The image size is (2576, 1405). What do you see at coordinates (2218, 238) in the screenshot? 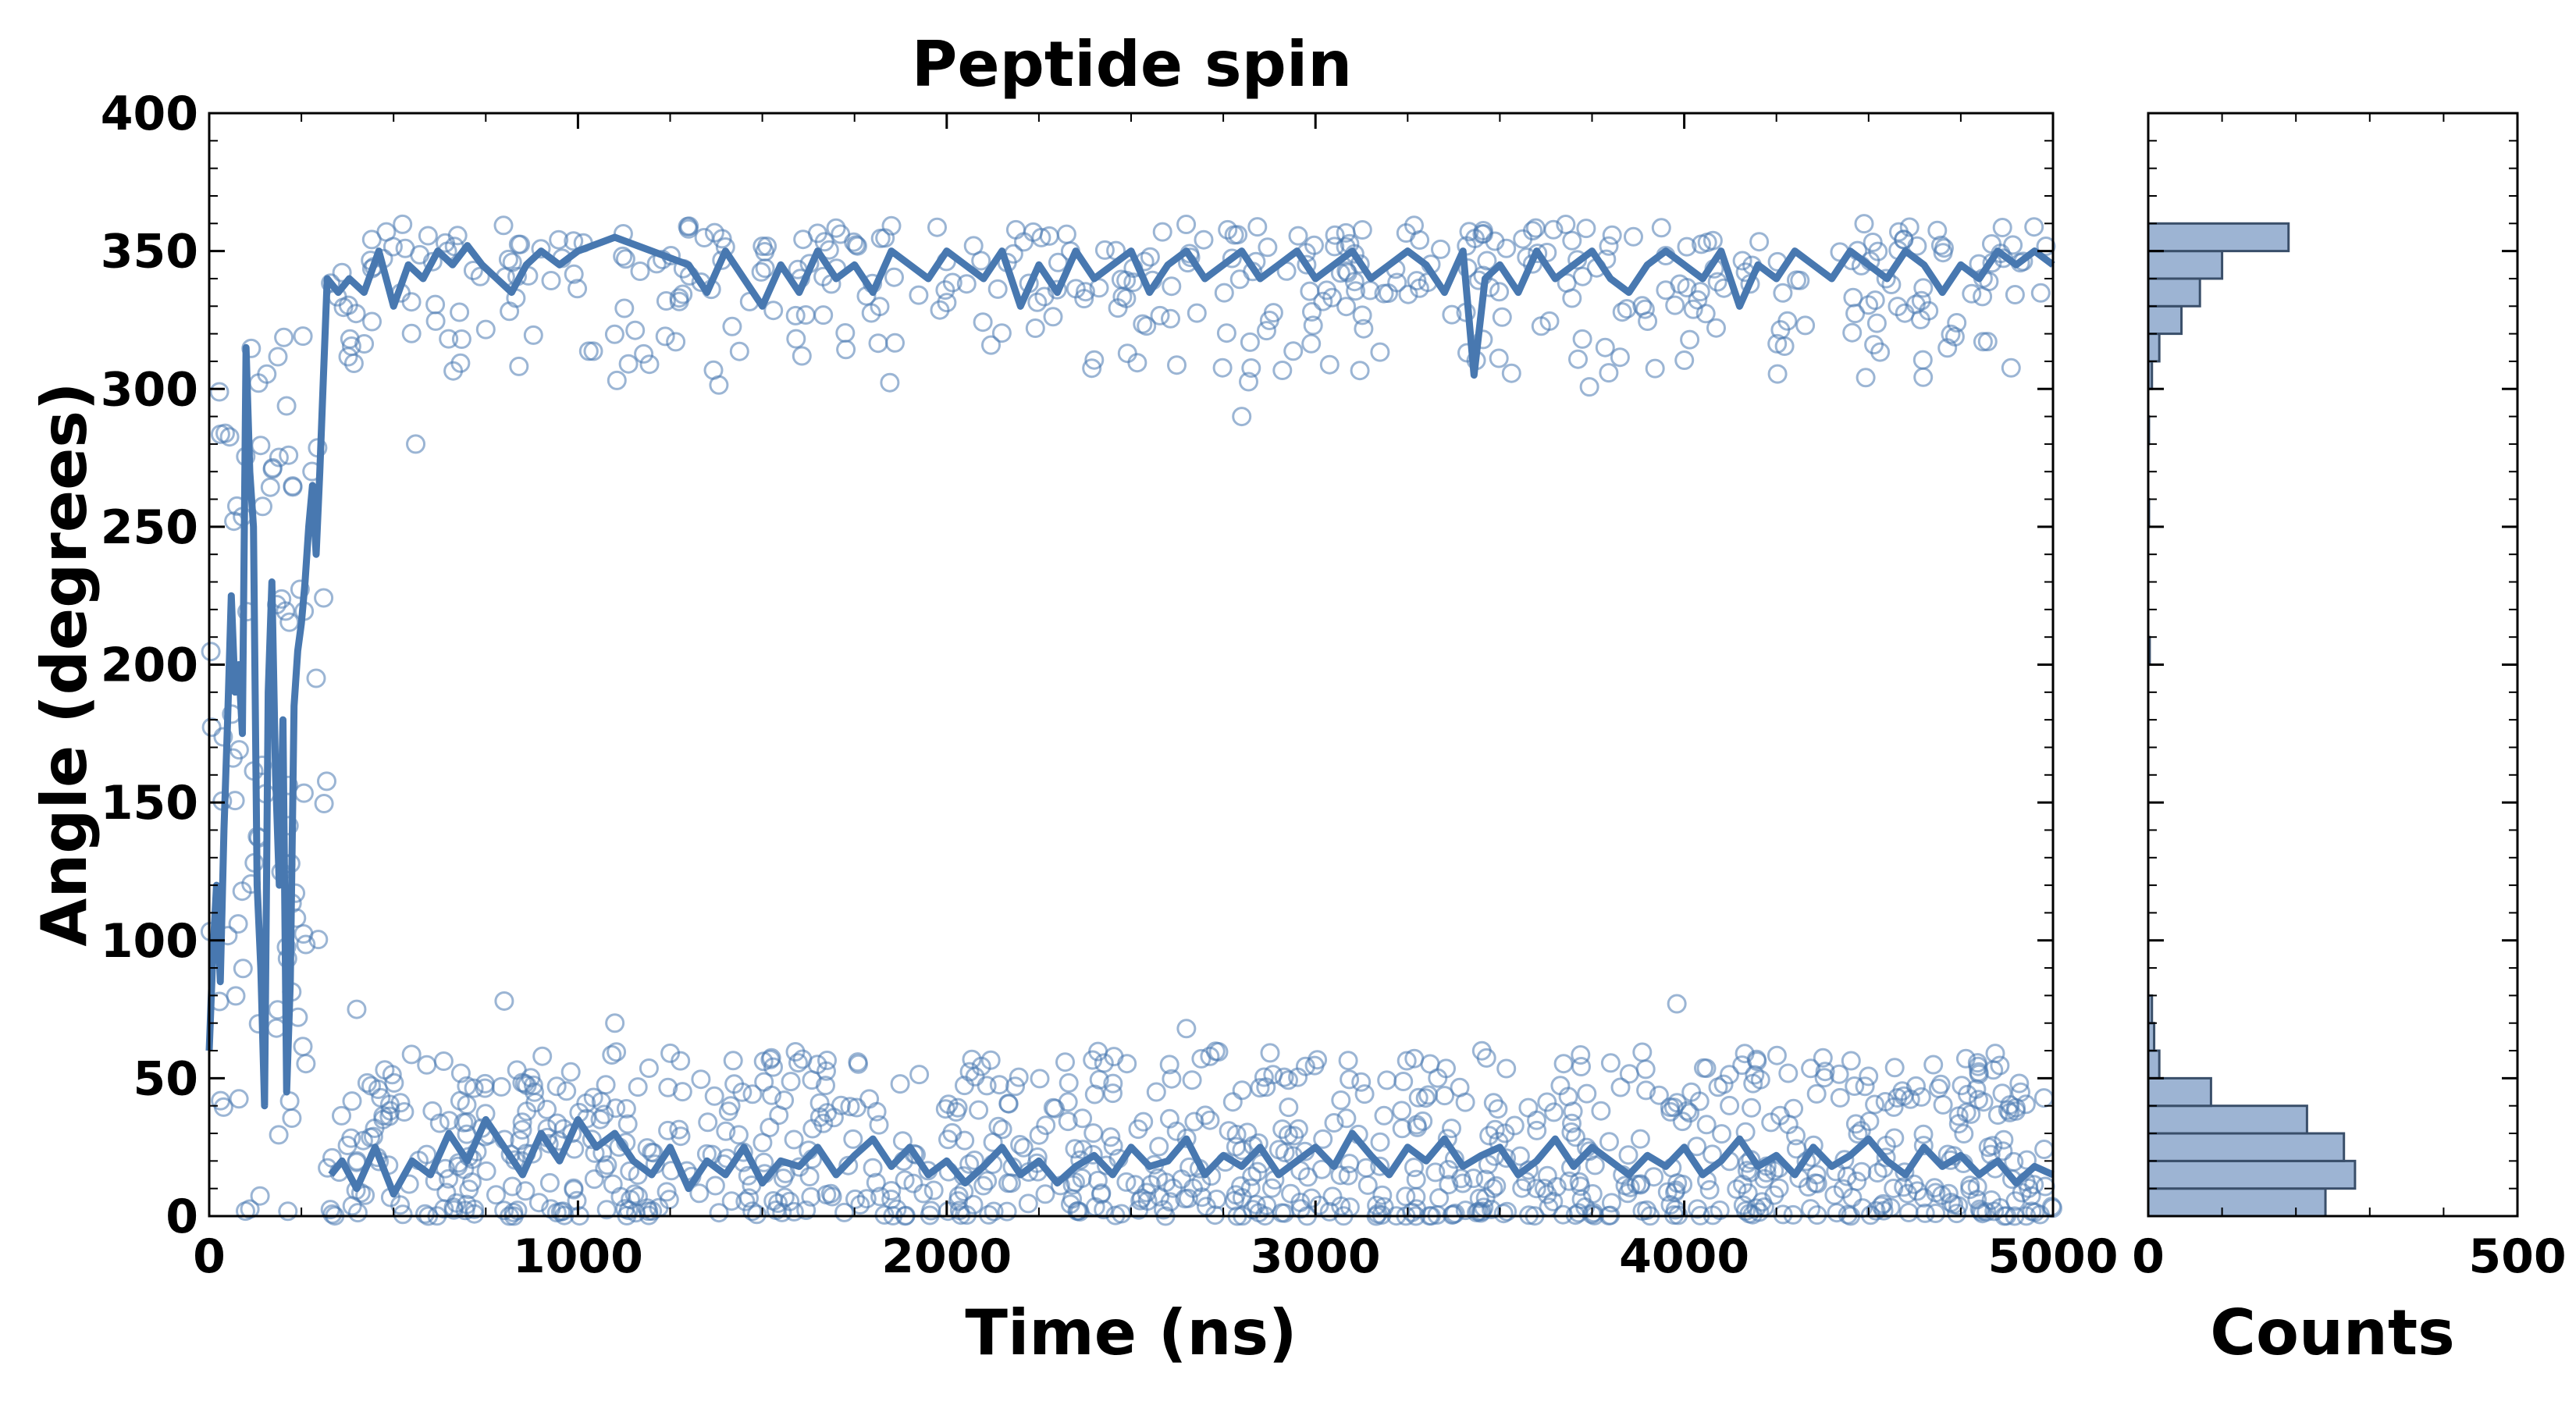
I see `histogram-bar` at bounding box center [2218, 238].